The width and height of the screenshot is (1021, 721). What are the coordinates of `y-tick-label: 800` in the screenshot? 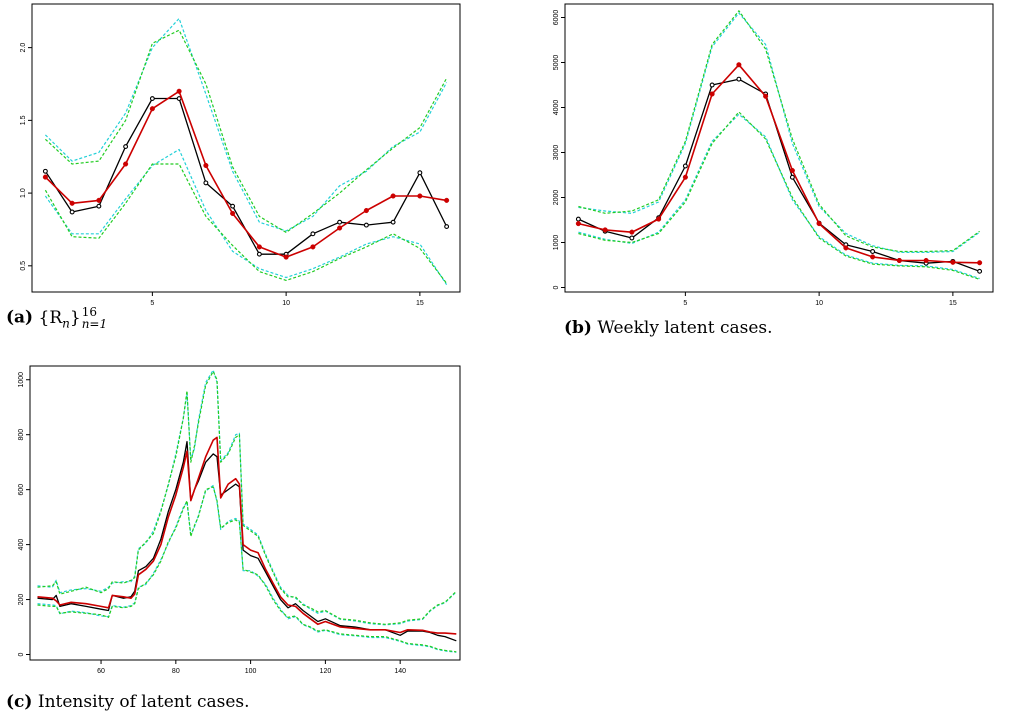 It's located at (21, 435).